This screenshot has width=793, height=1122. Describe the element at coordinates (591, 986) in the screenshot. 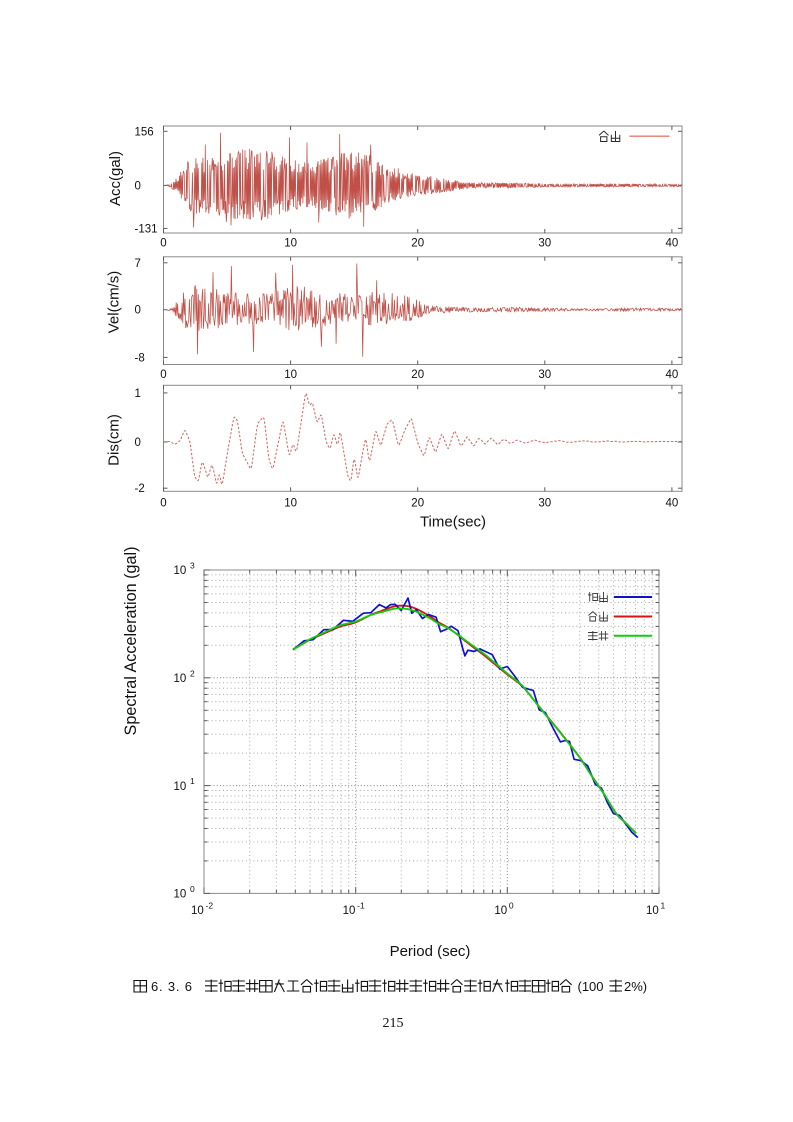

I see `svg-text: (100` at that location.